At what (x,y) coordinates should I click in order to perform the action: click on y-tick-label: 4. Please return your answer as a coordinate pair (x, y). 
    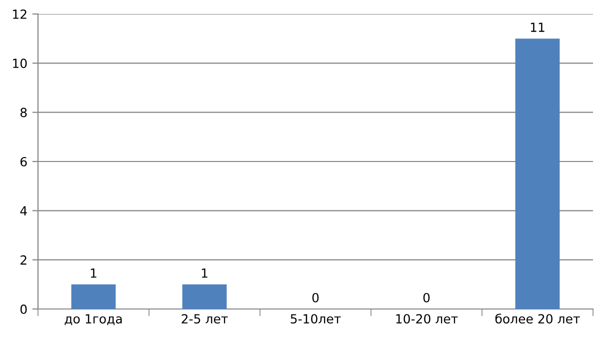
    Looking at the image, I should click on (23, 211).